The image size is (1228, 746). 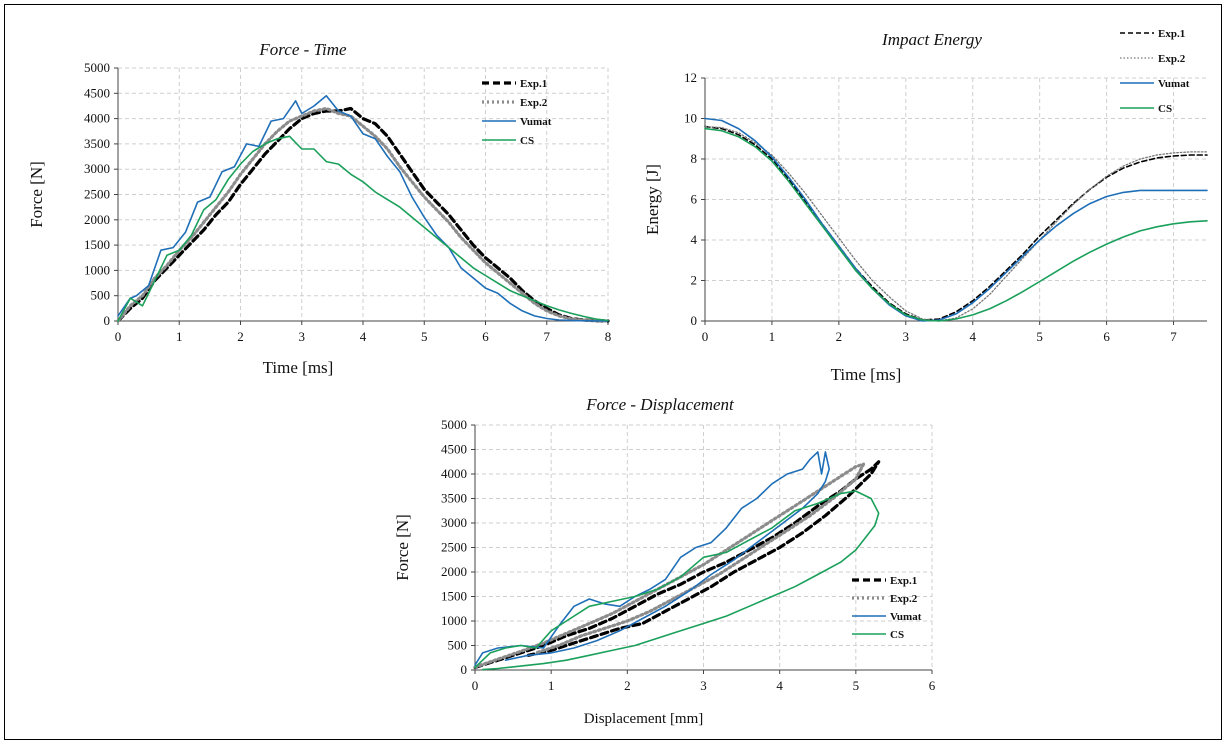 What do you see at coordinates (694, 158) in the screenshot?
I see `y-tick-label: 8` at bounding box center [694, 158].